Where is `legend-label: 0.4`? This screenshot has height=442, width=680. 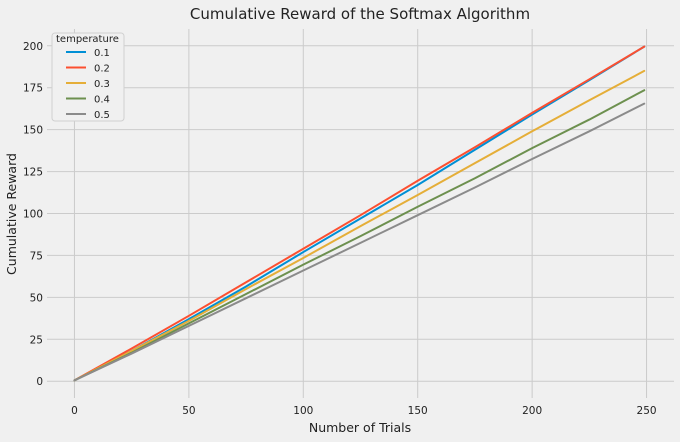 legend-label: 0.4 is located at coordinates (102, 100).